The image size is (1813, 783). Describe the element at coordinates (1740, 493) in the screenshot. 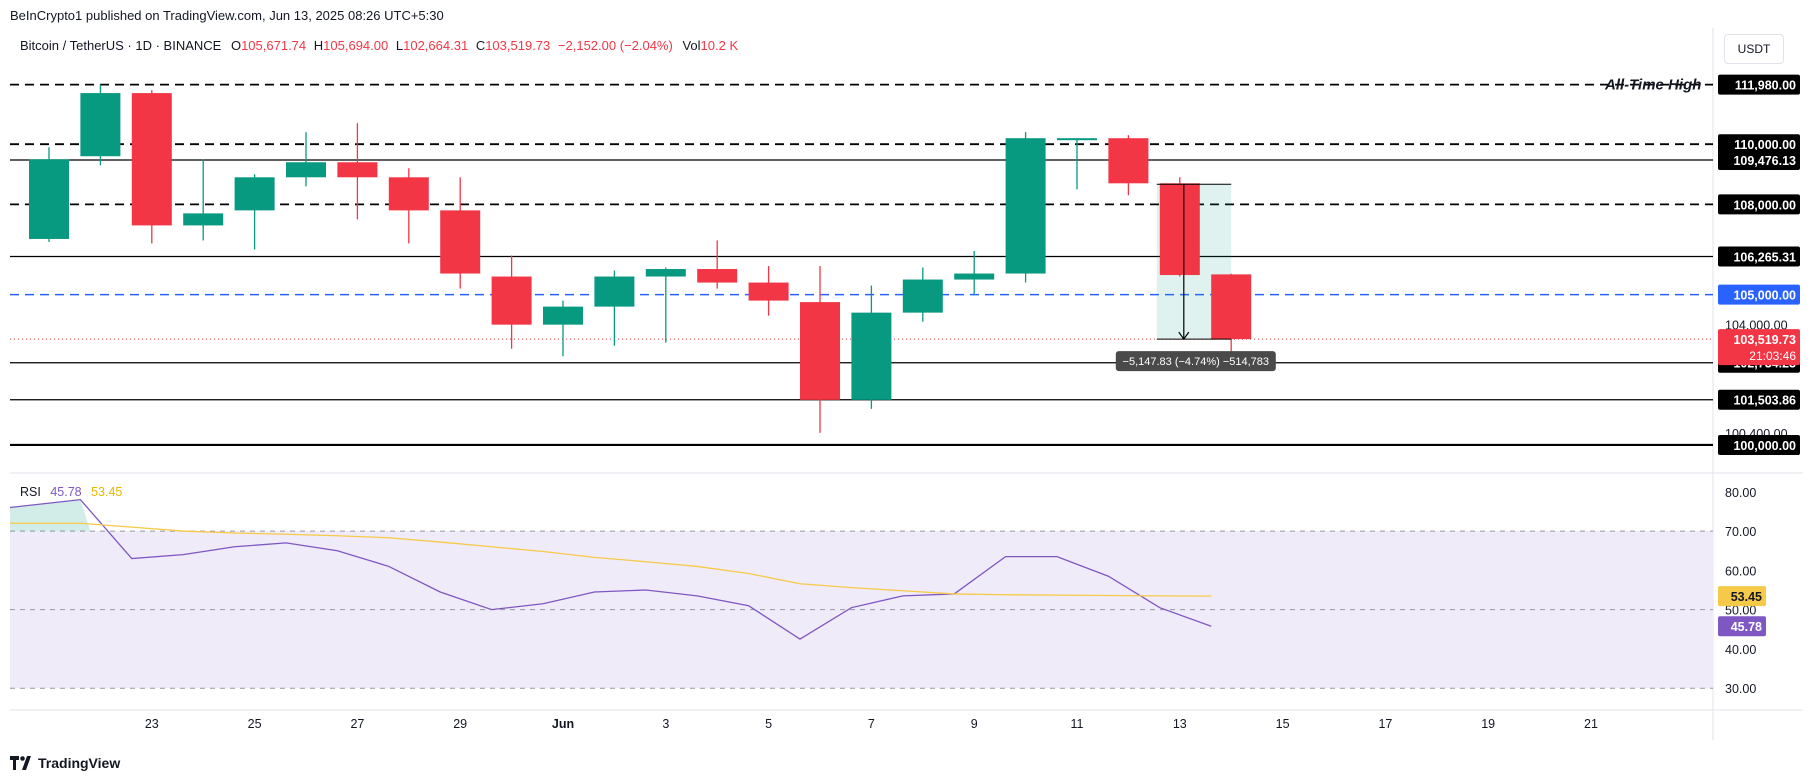

I see `rsi-axis-tick-0: 80.00` at that location.